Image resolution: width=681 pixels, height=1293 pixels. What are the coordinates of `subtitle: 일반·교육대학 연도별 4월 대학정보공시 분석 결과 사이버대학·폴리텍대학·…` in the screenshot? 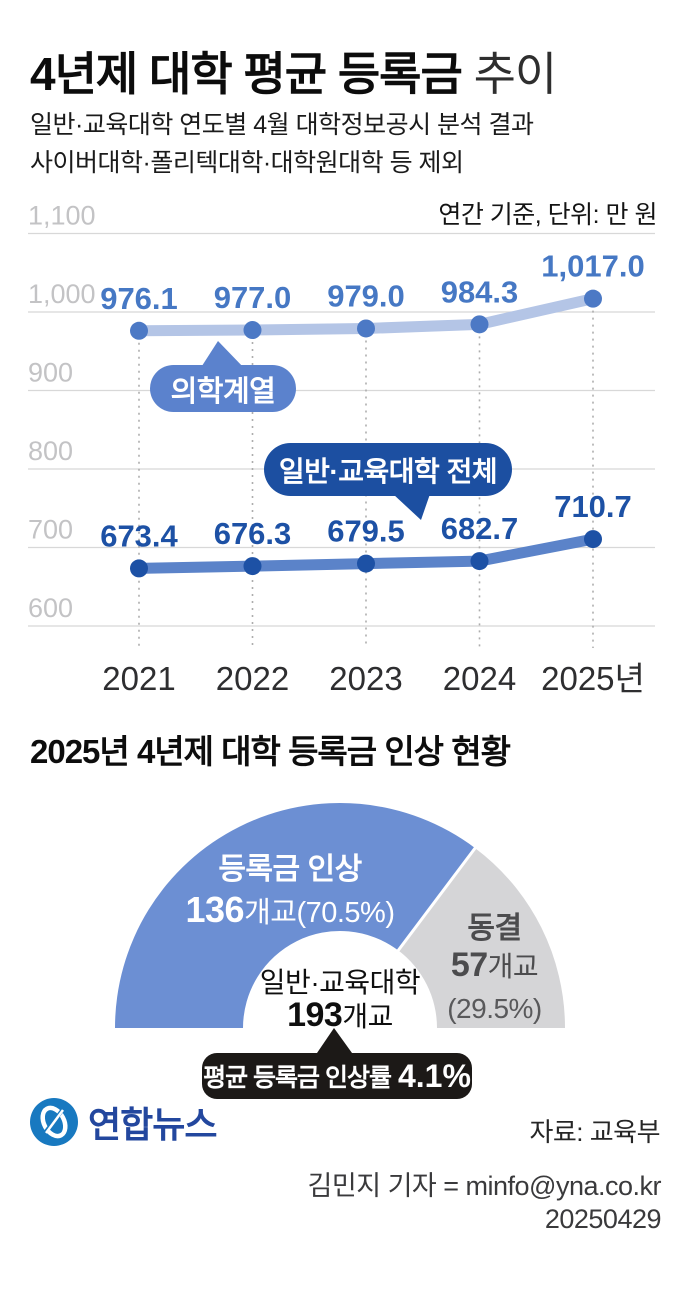 It's located at (282, 144).